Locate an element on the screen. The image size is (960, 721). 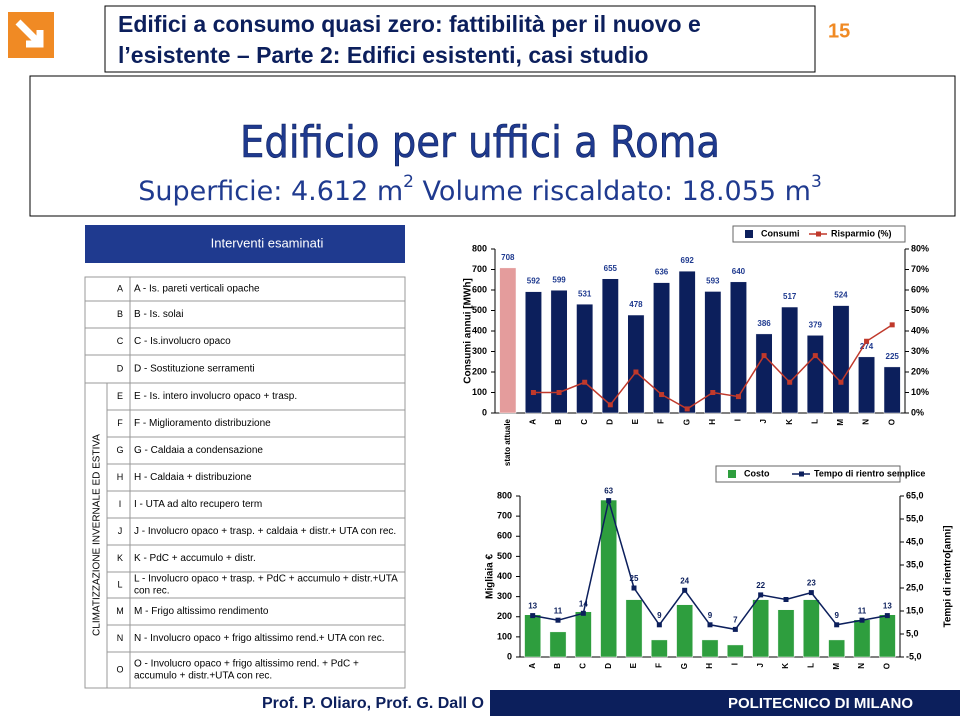
row-description: E - Is. intero involucro opaco + trasp. is located at coordinates (215, 396).